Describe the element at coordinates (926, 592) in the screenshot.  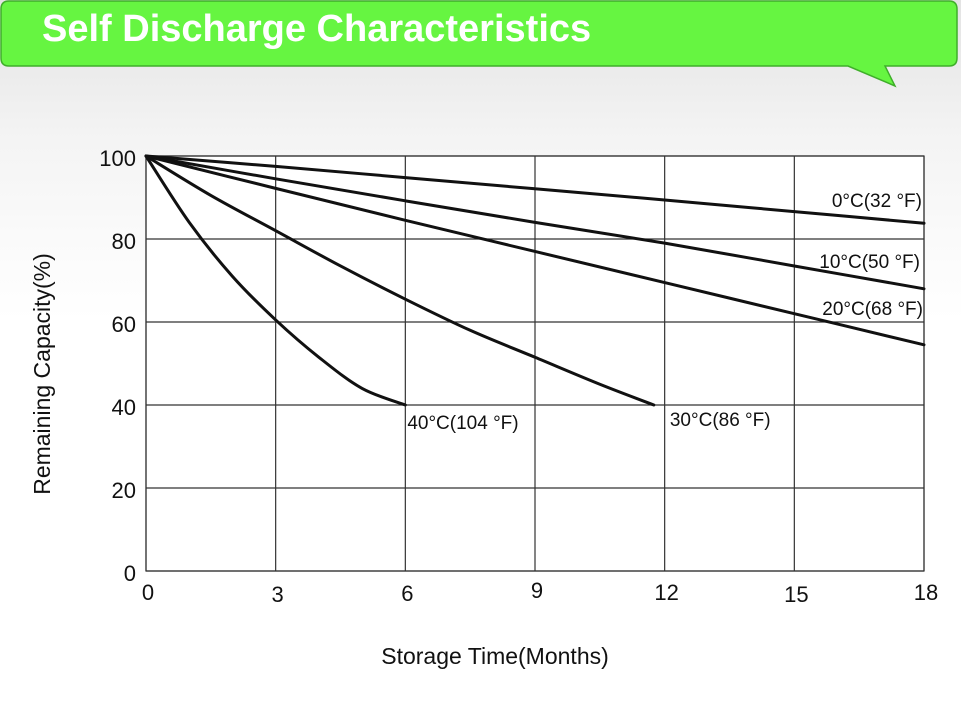
I see `x-tick-label: 18` at that location.